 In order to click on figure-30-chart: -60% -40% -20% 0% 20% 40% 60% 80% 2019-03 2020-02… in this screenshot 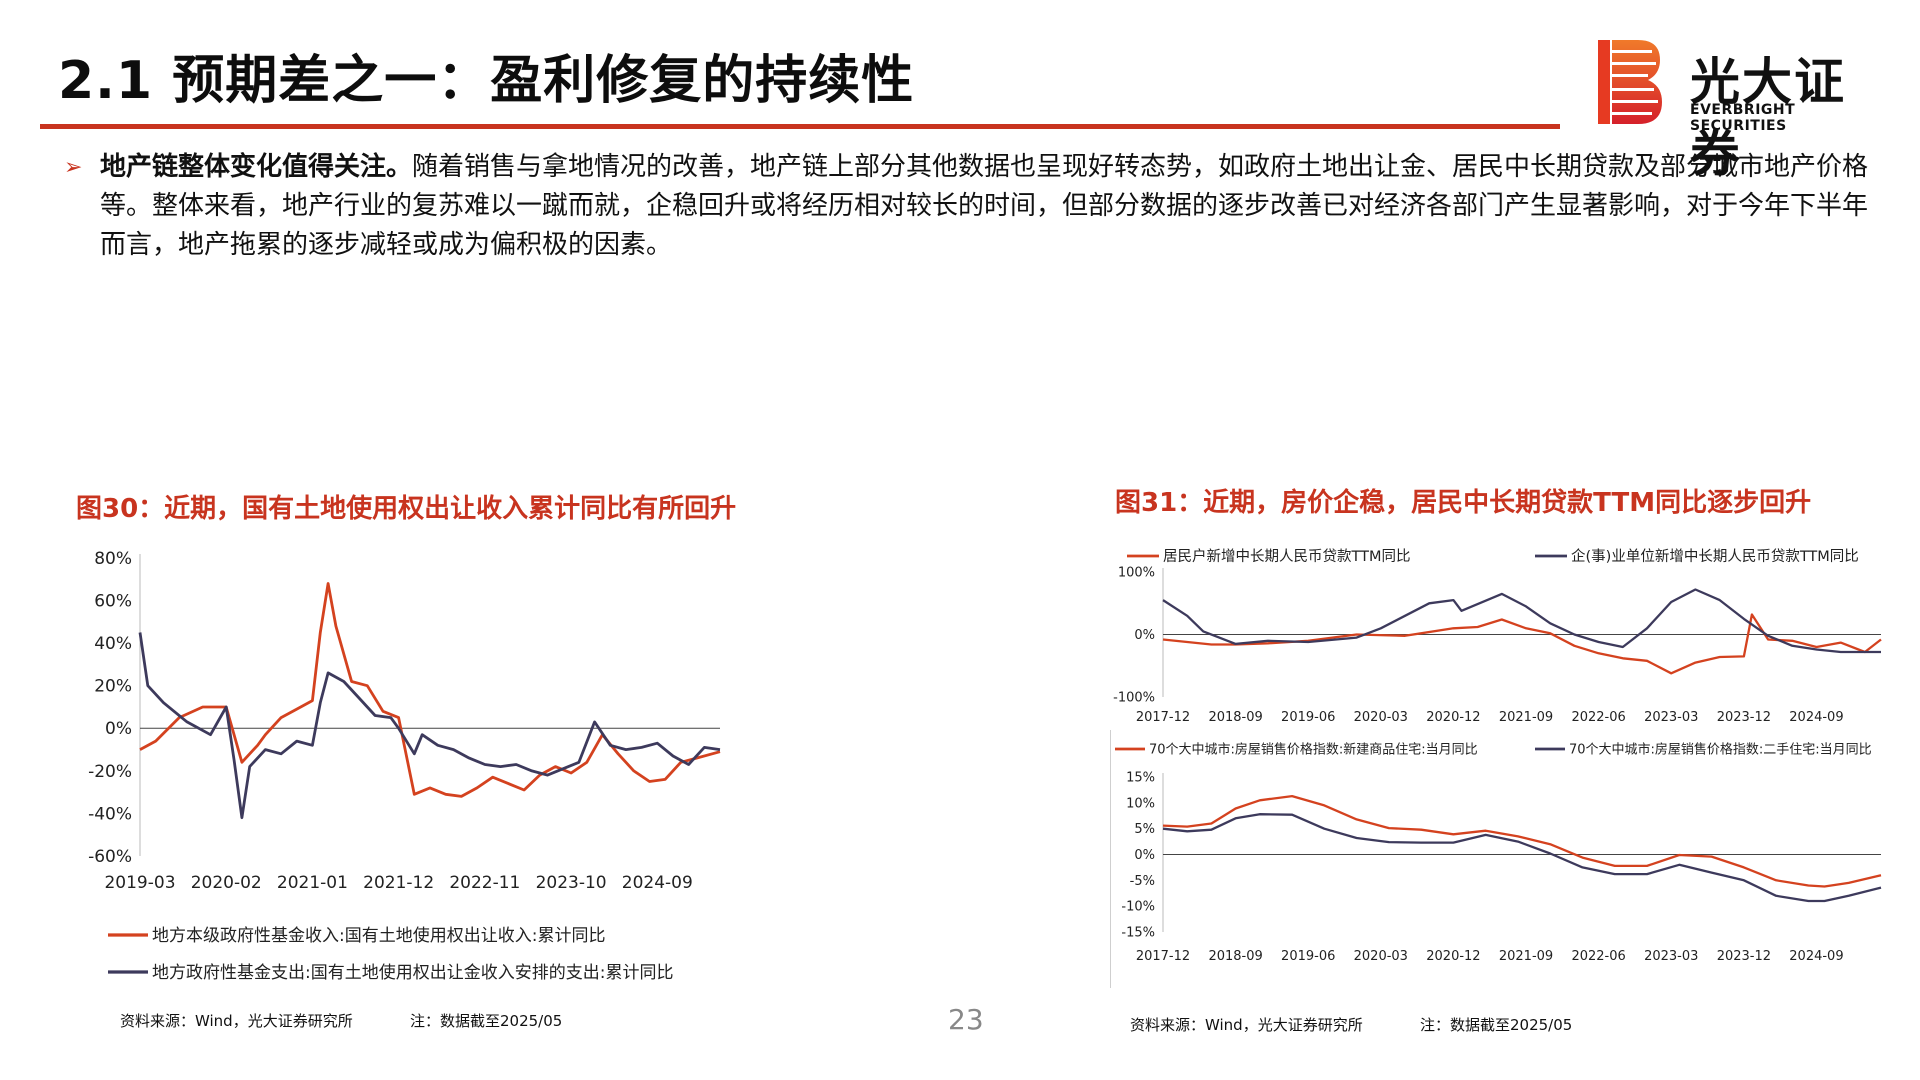, I will do `click(404, 766)`.